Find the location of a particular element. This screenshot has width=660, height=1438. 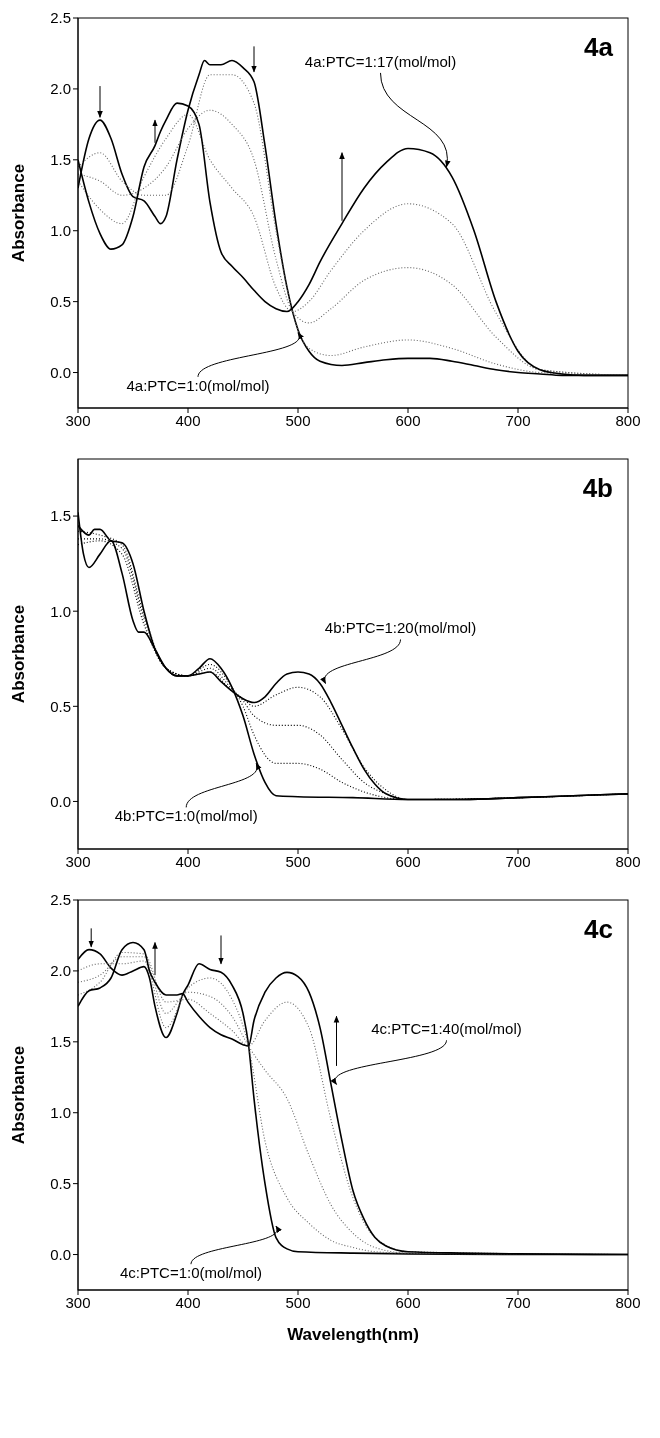

x-axis-title: Wavelength(nm) is located at coordinates (353, 1334).